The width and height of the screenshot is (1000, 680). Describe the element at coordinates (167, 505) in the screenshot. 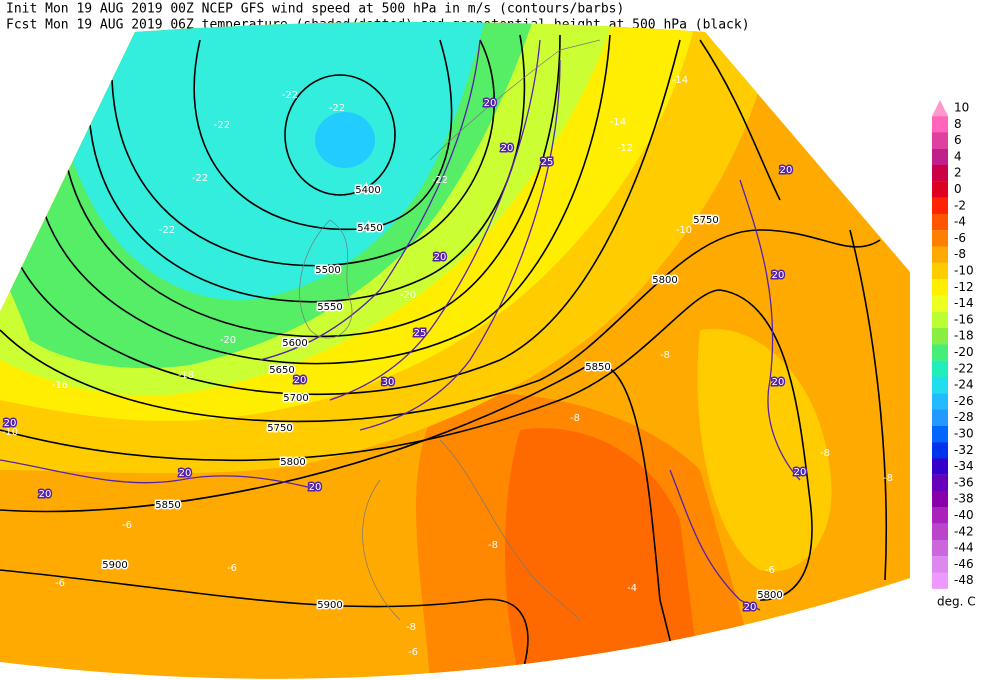

I see `height-label: 5850` at that location.